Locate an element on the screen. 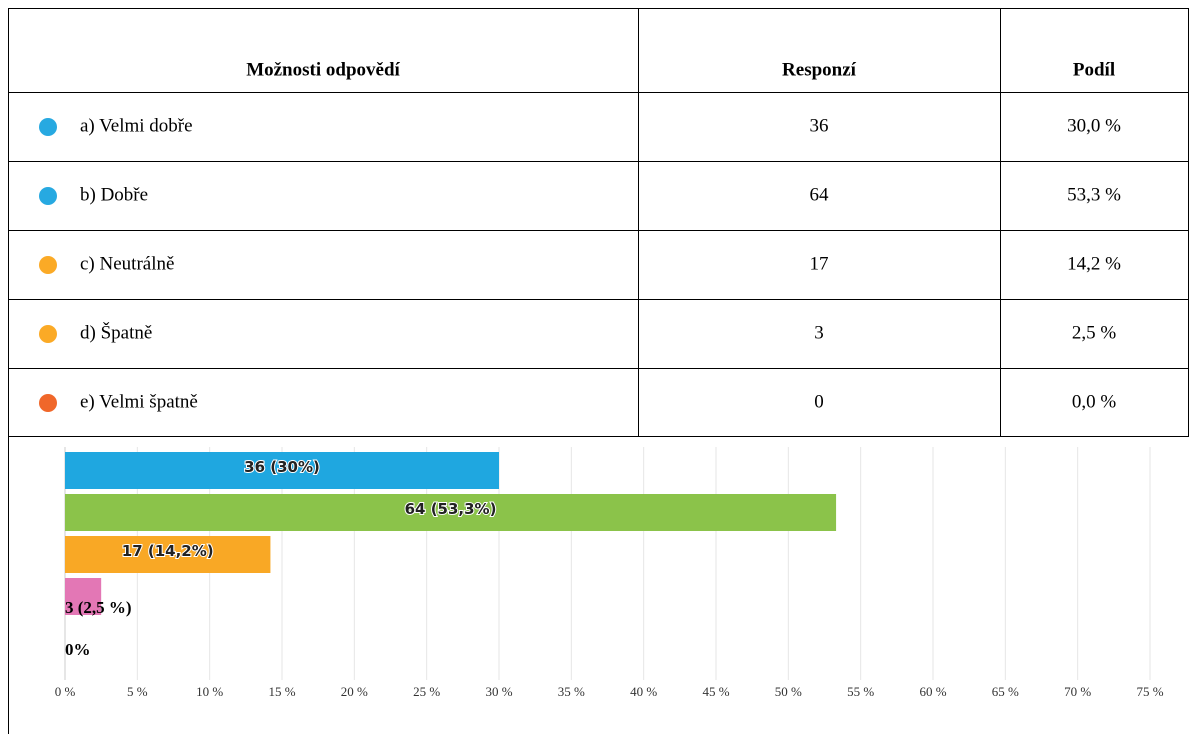  x-tick-label: 30 % is located at coordinates (498, 691).